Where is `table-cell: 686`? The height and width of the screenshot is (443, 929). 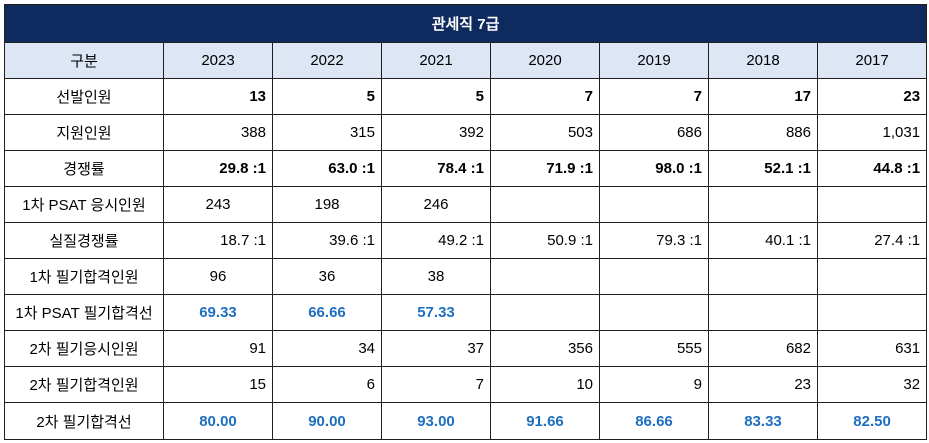
table-cell: 686 is located at coordinates (654, 132).